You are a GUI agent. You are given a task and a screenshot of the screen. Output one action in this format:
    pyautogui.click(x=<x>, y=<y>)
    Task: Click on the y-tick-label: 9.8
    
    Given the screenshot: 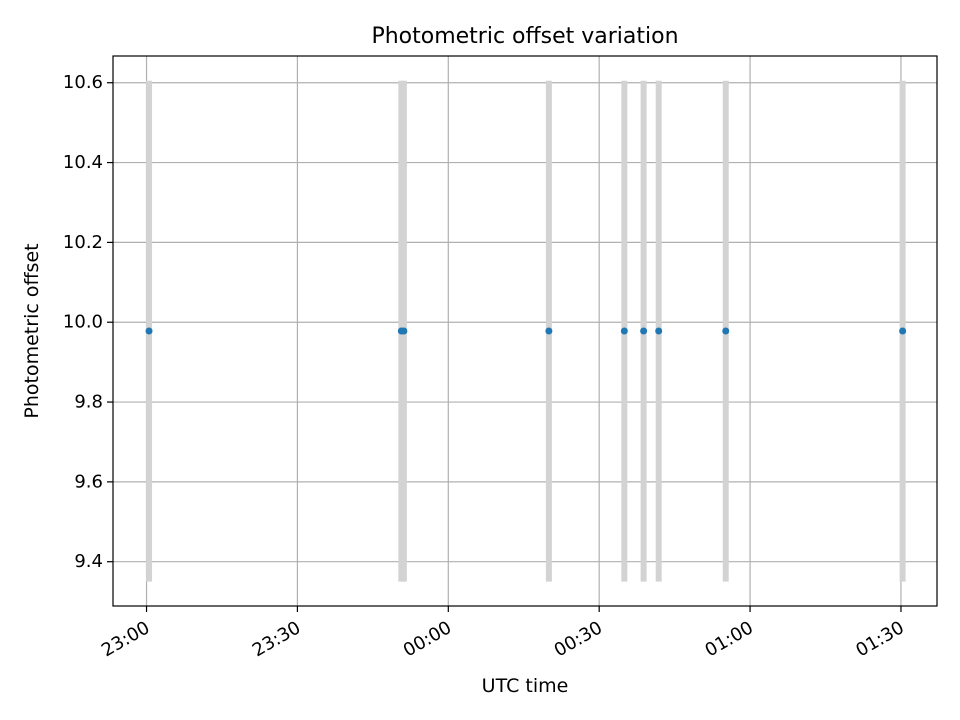 What is the action you would take?
    pyautogui.click(x=88, y=402)
    